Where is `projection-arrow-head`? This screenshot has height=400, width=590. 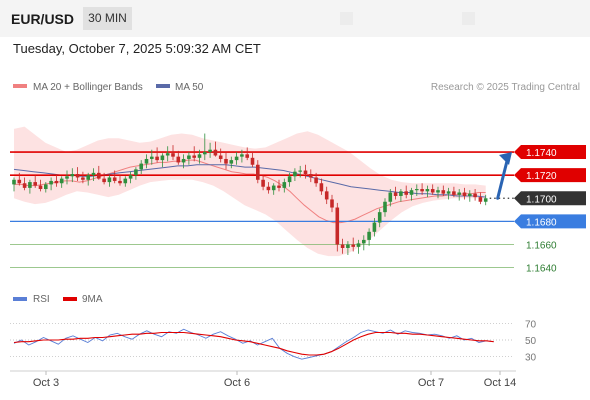
projection-arrow-head is located at coordinates (505, 159).